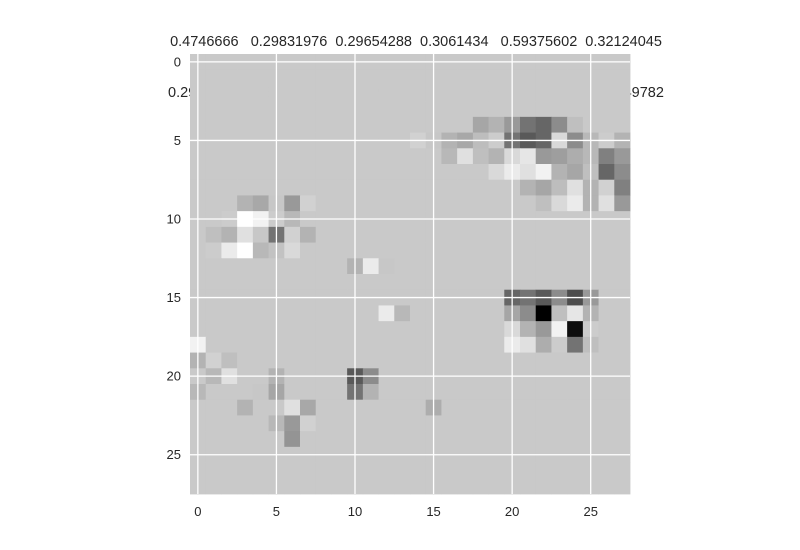 Image resolution: width=800 pixels, height=550 pixels. Describe the element at coordinates (512, 511) in the screenshot. I see `x-tick-label: 20` at that location.